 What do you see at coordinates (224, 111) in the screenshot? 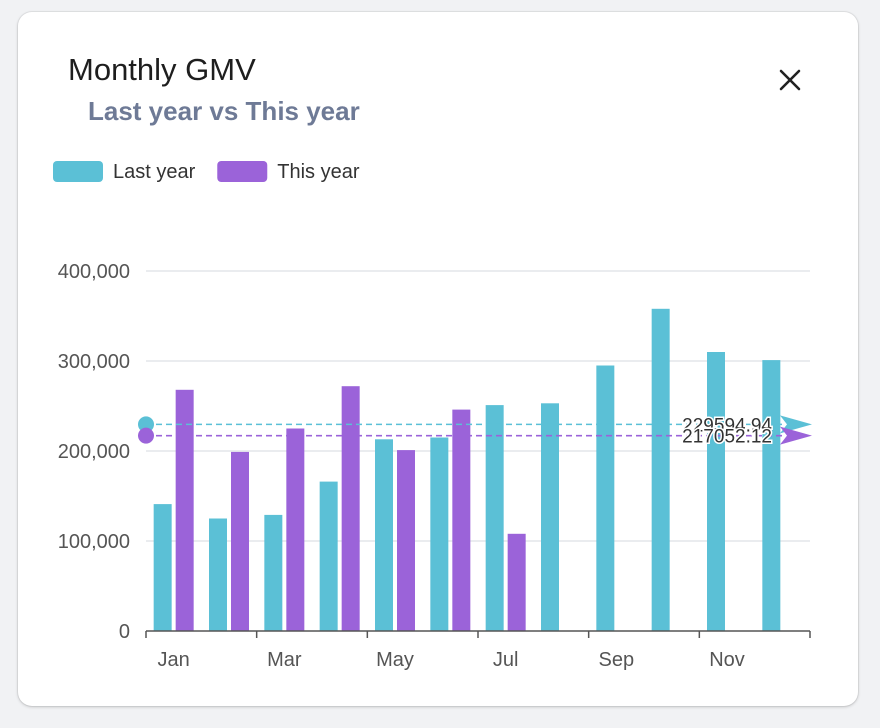
I see `chart-subtitle: Last year vs This year` at bounding box center [224, 111].